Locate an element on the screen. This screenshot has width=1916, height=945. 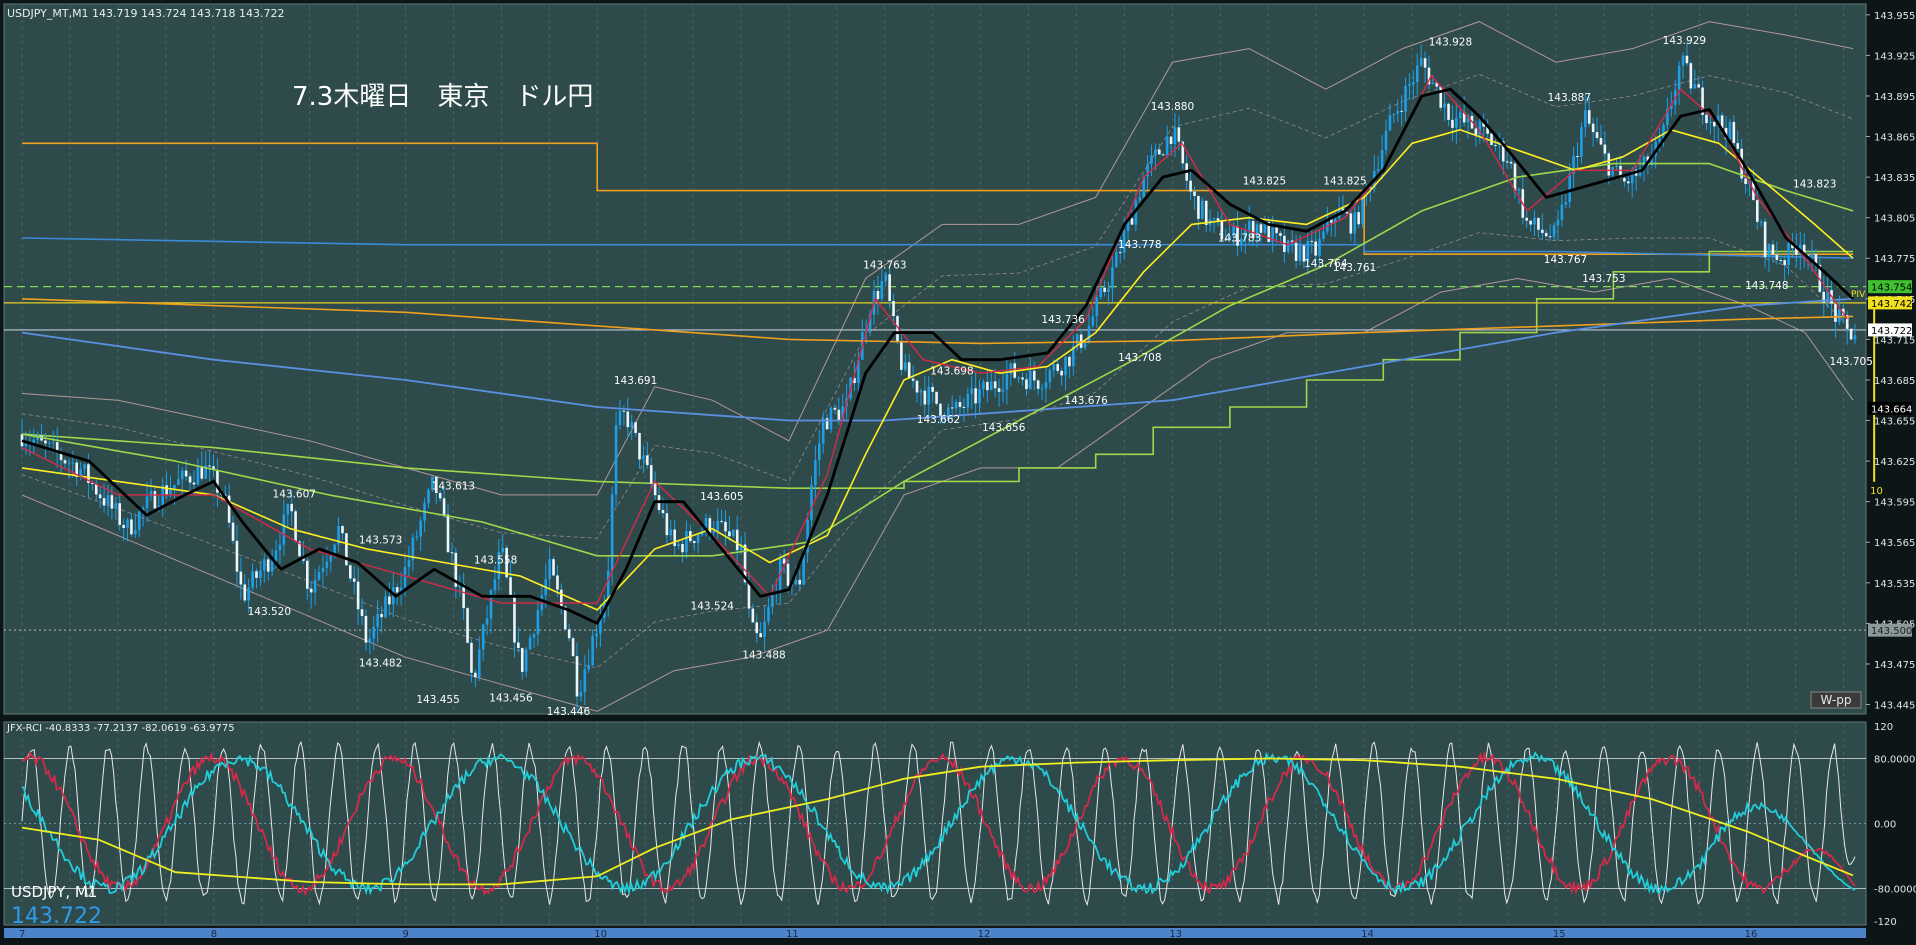
price-tag-label: 143.500 is located at coordinates (1891, 631).